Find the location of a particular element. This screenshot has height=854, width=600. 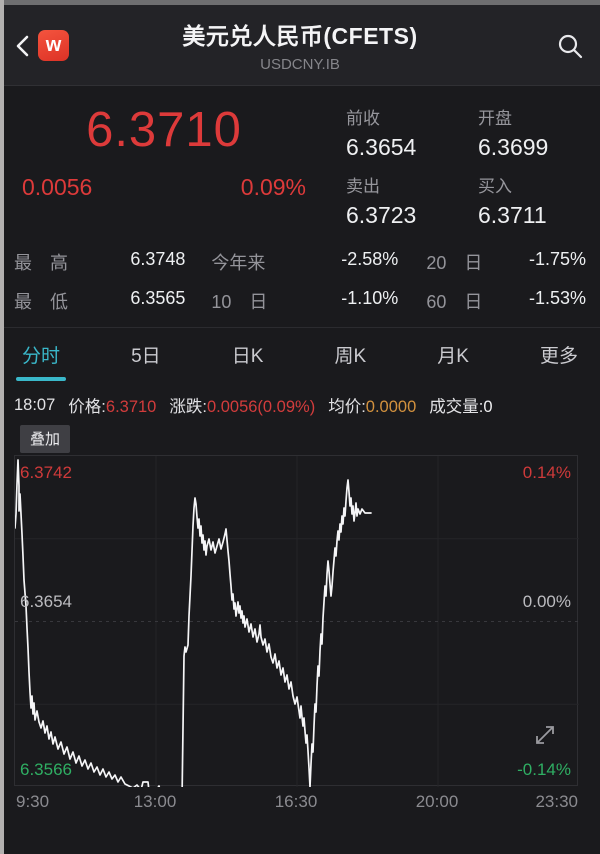

stat-low: 最 低 6.3565 is located at coordinates (100, 300).